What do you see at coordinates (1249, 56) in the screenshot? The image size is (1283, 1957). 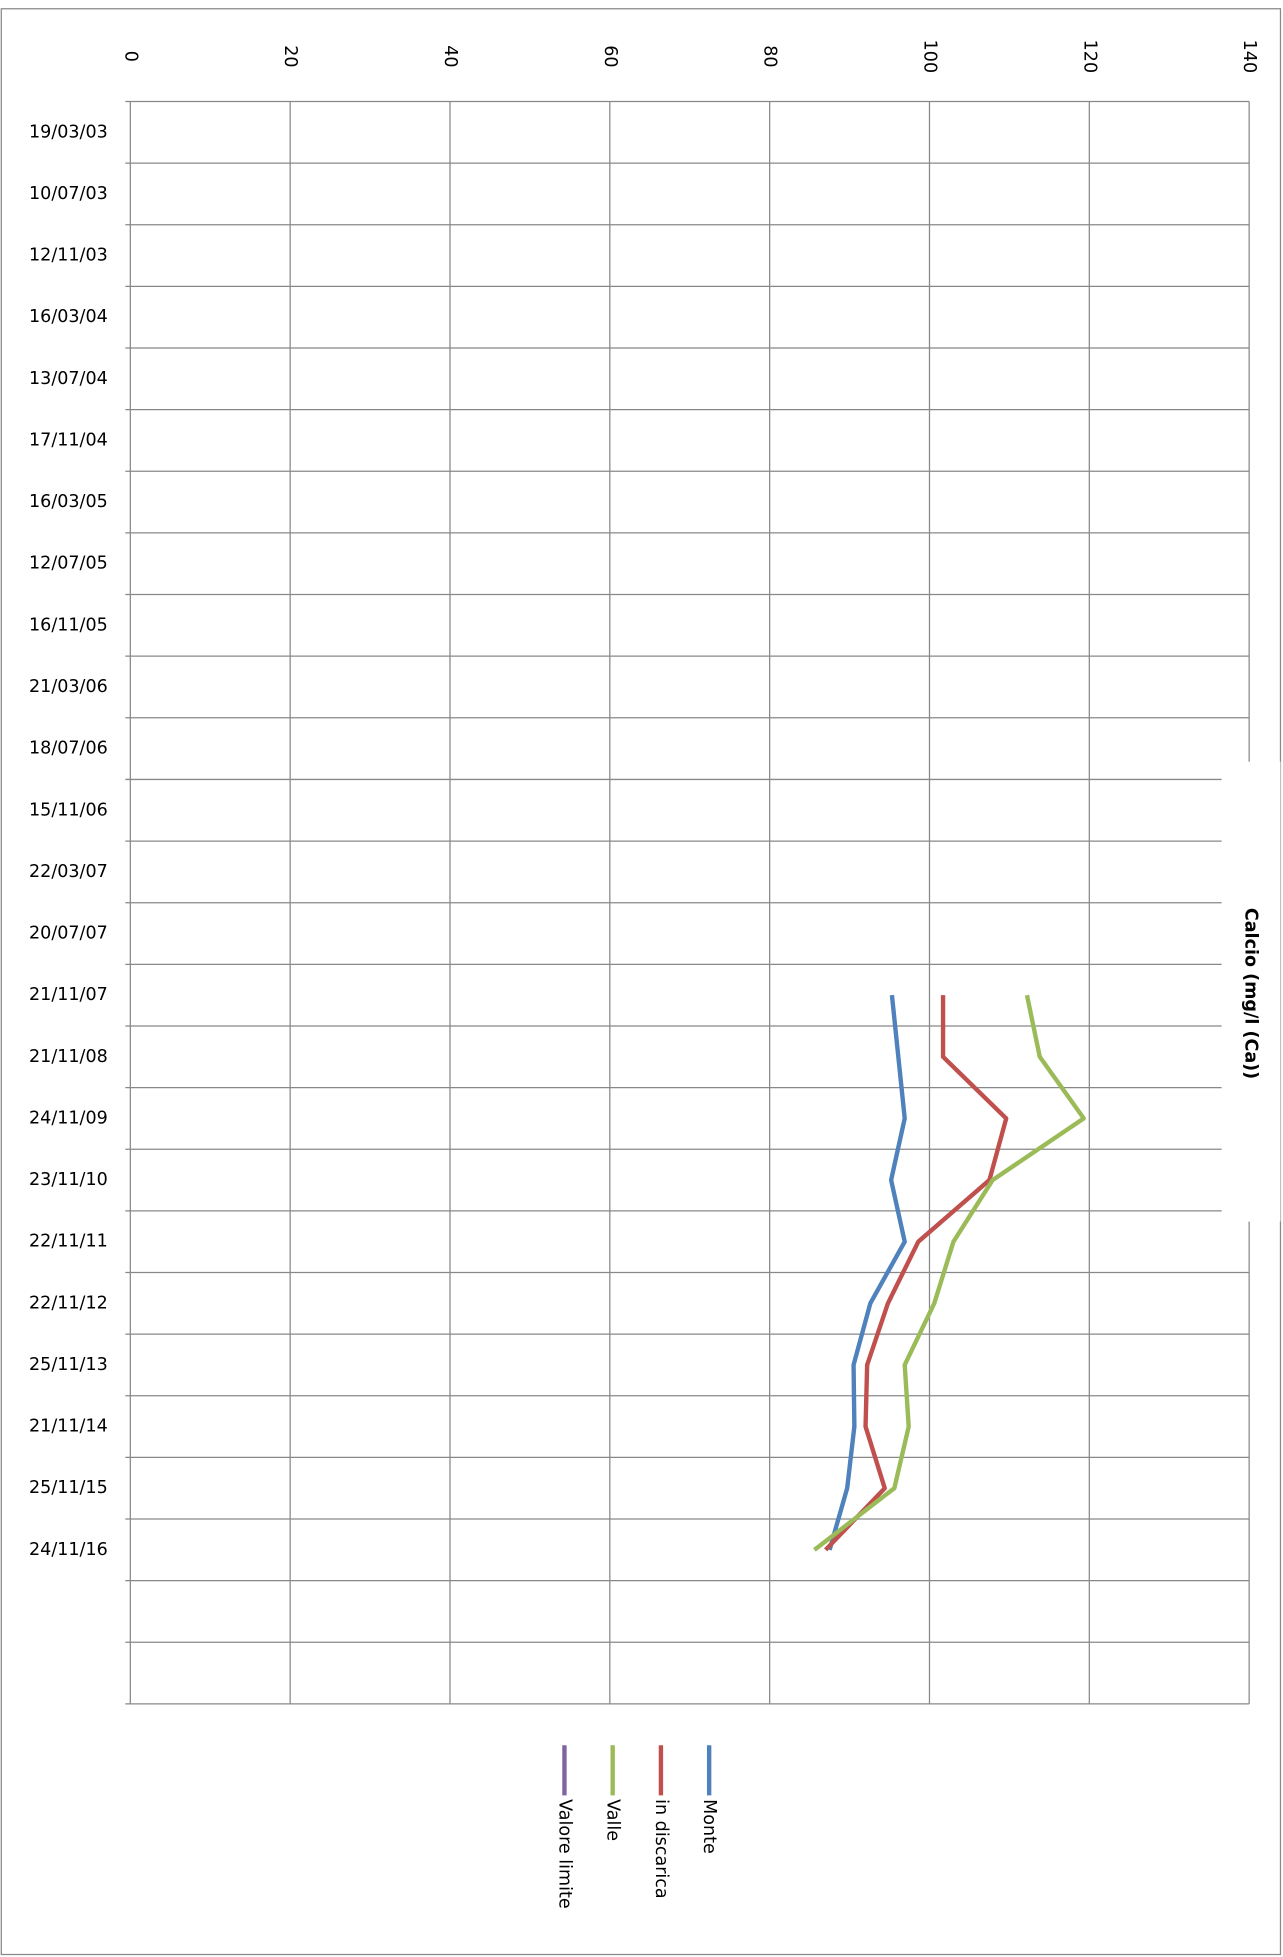 I see `y-tick-label: 140` at bounding box center [1249, 56].